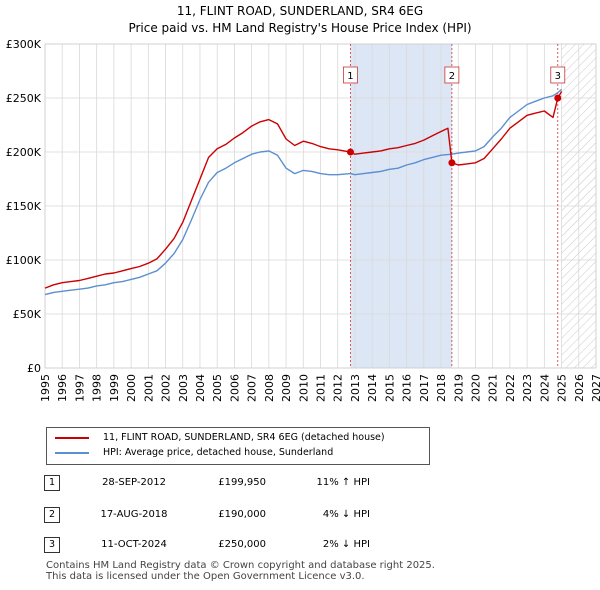 The width and height of the screenshot is (600, 590). What do you see at coordinates (24, 44) in the screenshot?
I see `y-tick-label: £300K` at bounding box center [24, 44].